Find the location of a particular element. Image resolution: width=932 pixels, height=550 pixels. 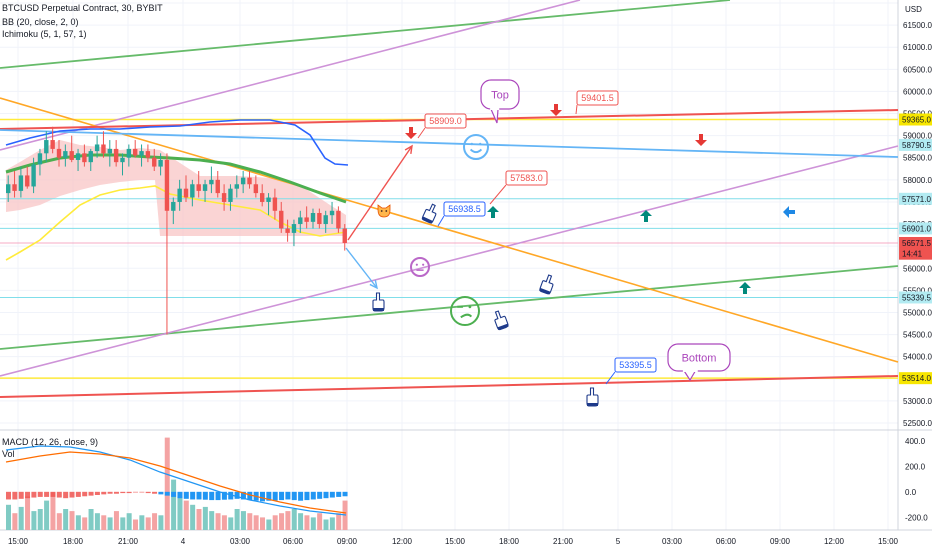

price-label: 53514.0 is located at coordinates (915, 378).